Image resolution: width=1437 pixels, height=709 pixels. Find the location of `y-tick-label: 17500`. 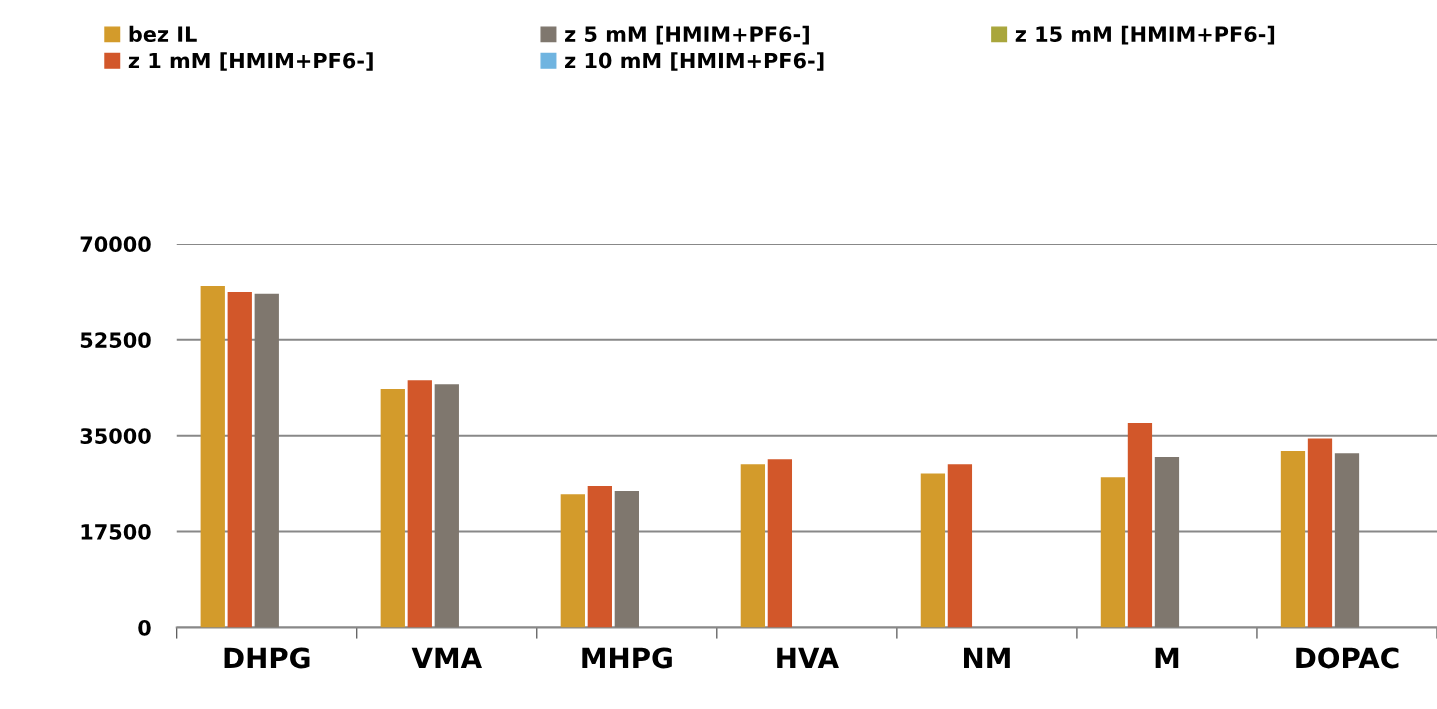

y-tick-label: 17500 is located at coordinates (116, 532).